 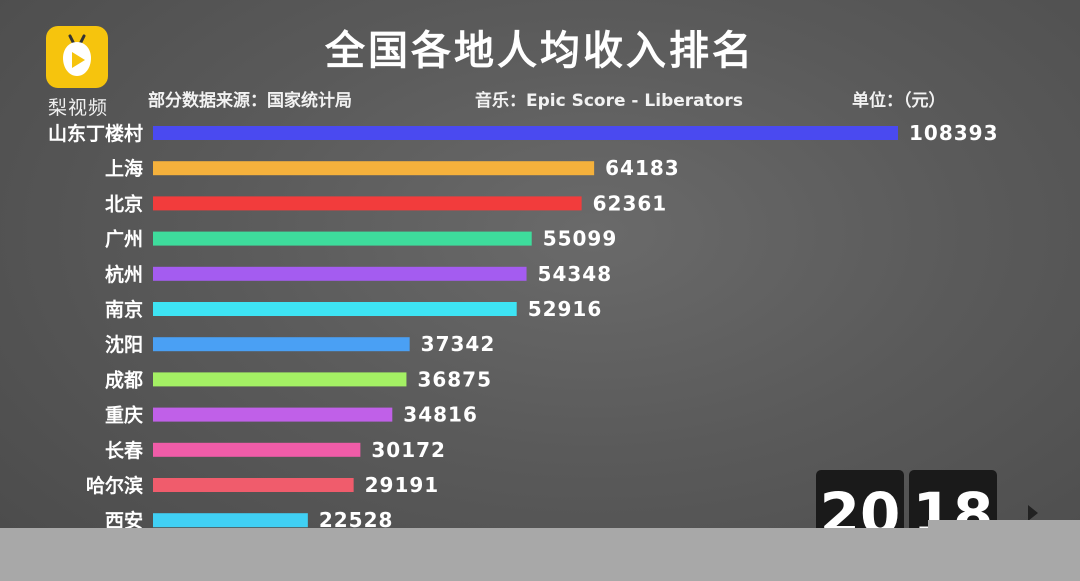 What do you see at coordinates (540, 51) in the screenshot?
I see `chart-title: 全国各地人均收入排名` at bounding box center [540, 51].